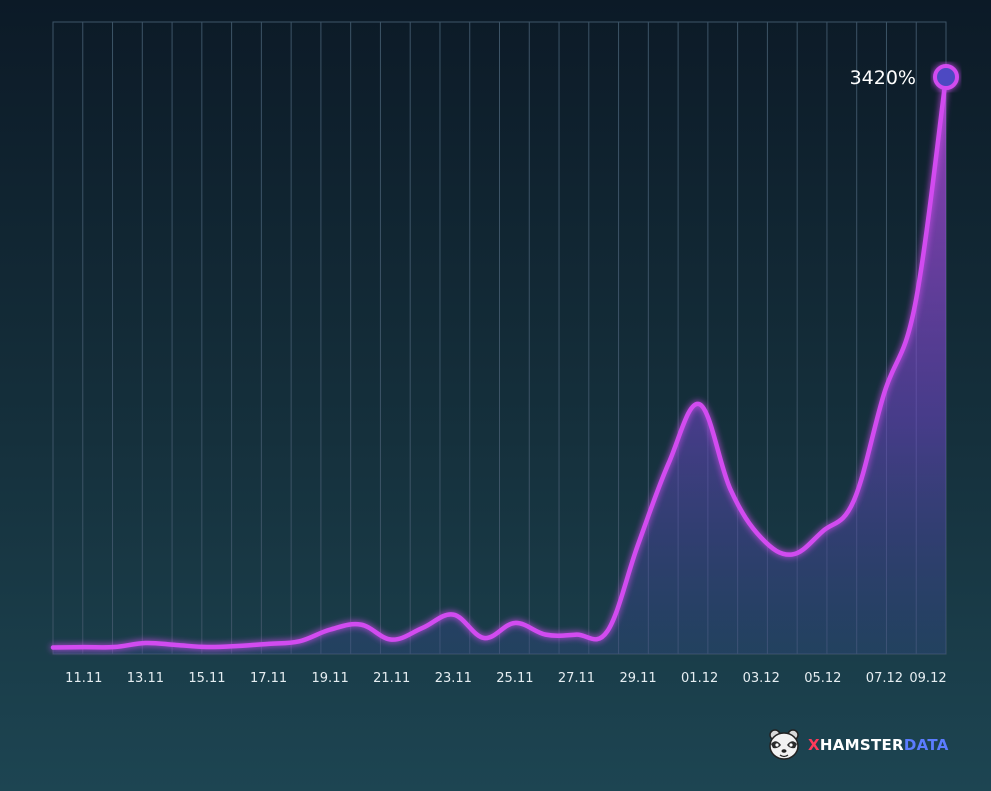 The image size is (991, 791). What do you see at coordinates (206, 678) in the screenshot?
I see `x-tick-label: 15.11` at bounding box center [206, 678].